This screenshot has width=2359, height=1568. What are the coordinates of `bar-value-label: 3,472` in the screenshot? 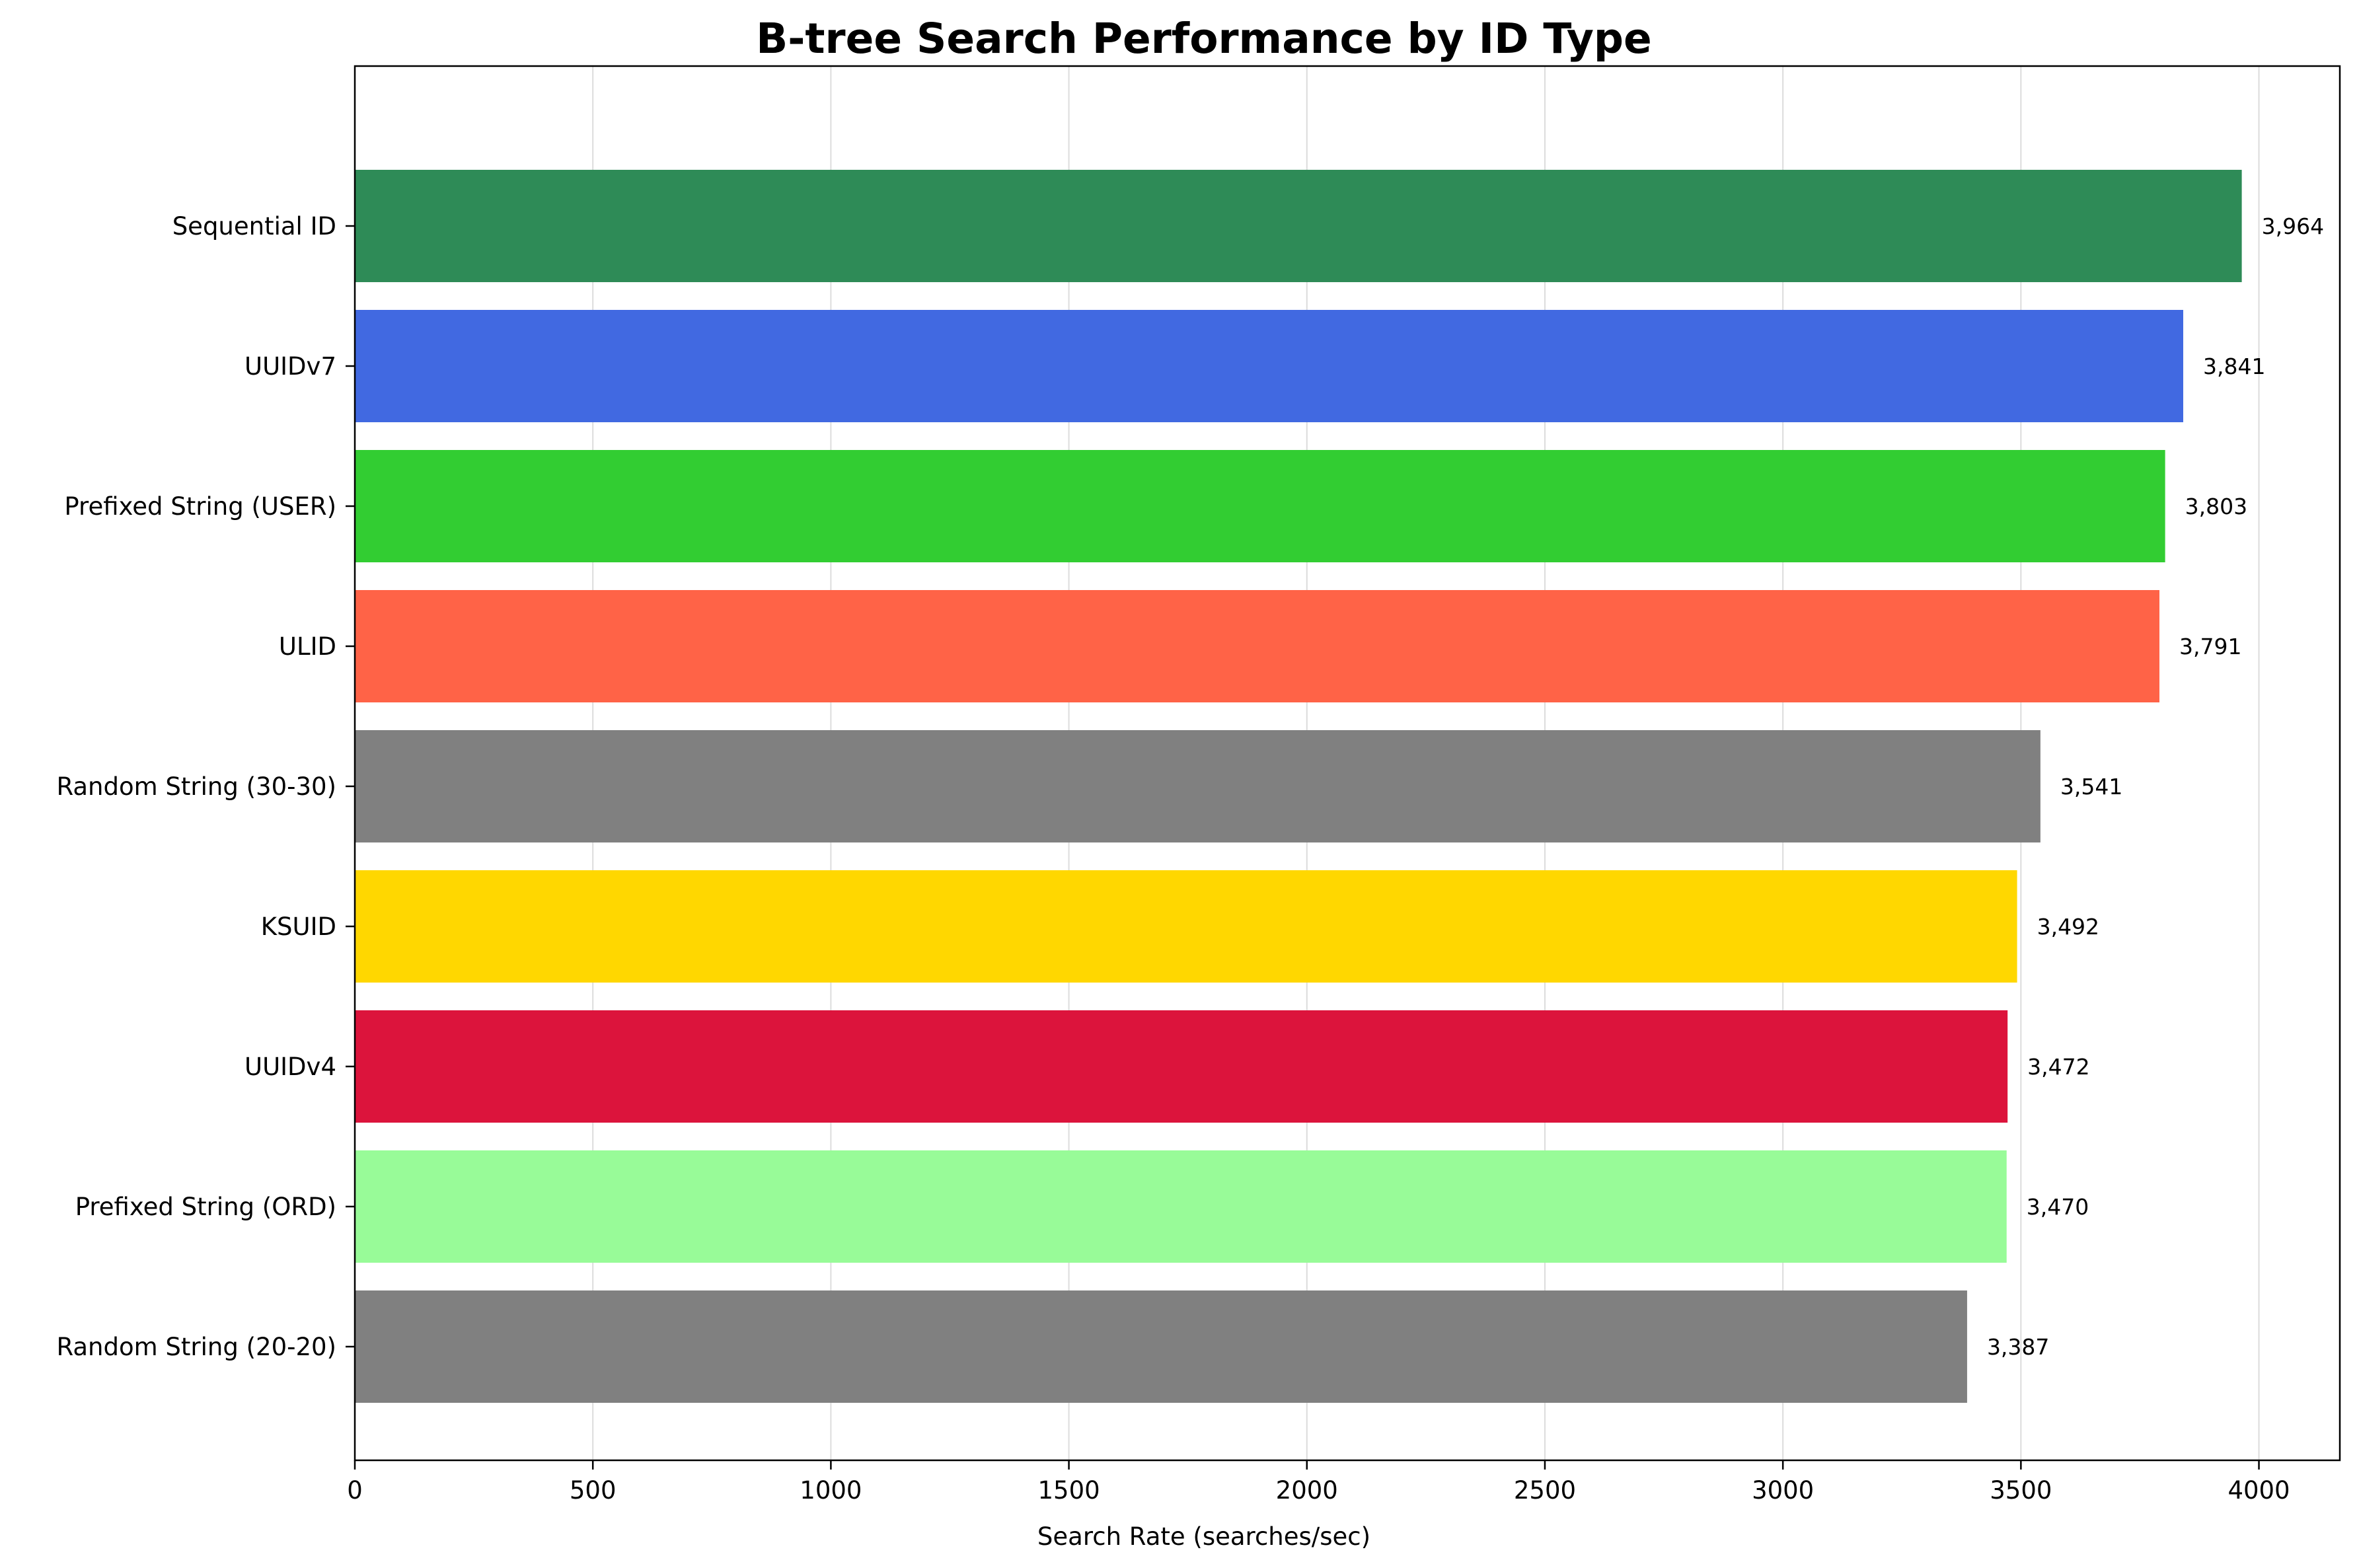 It's located at (2058, 1067).